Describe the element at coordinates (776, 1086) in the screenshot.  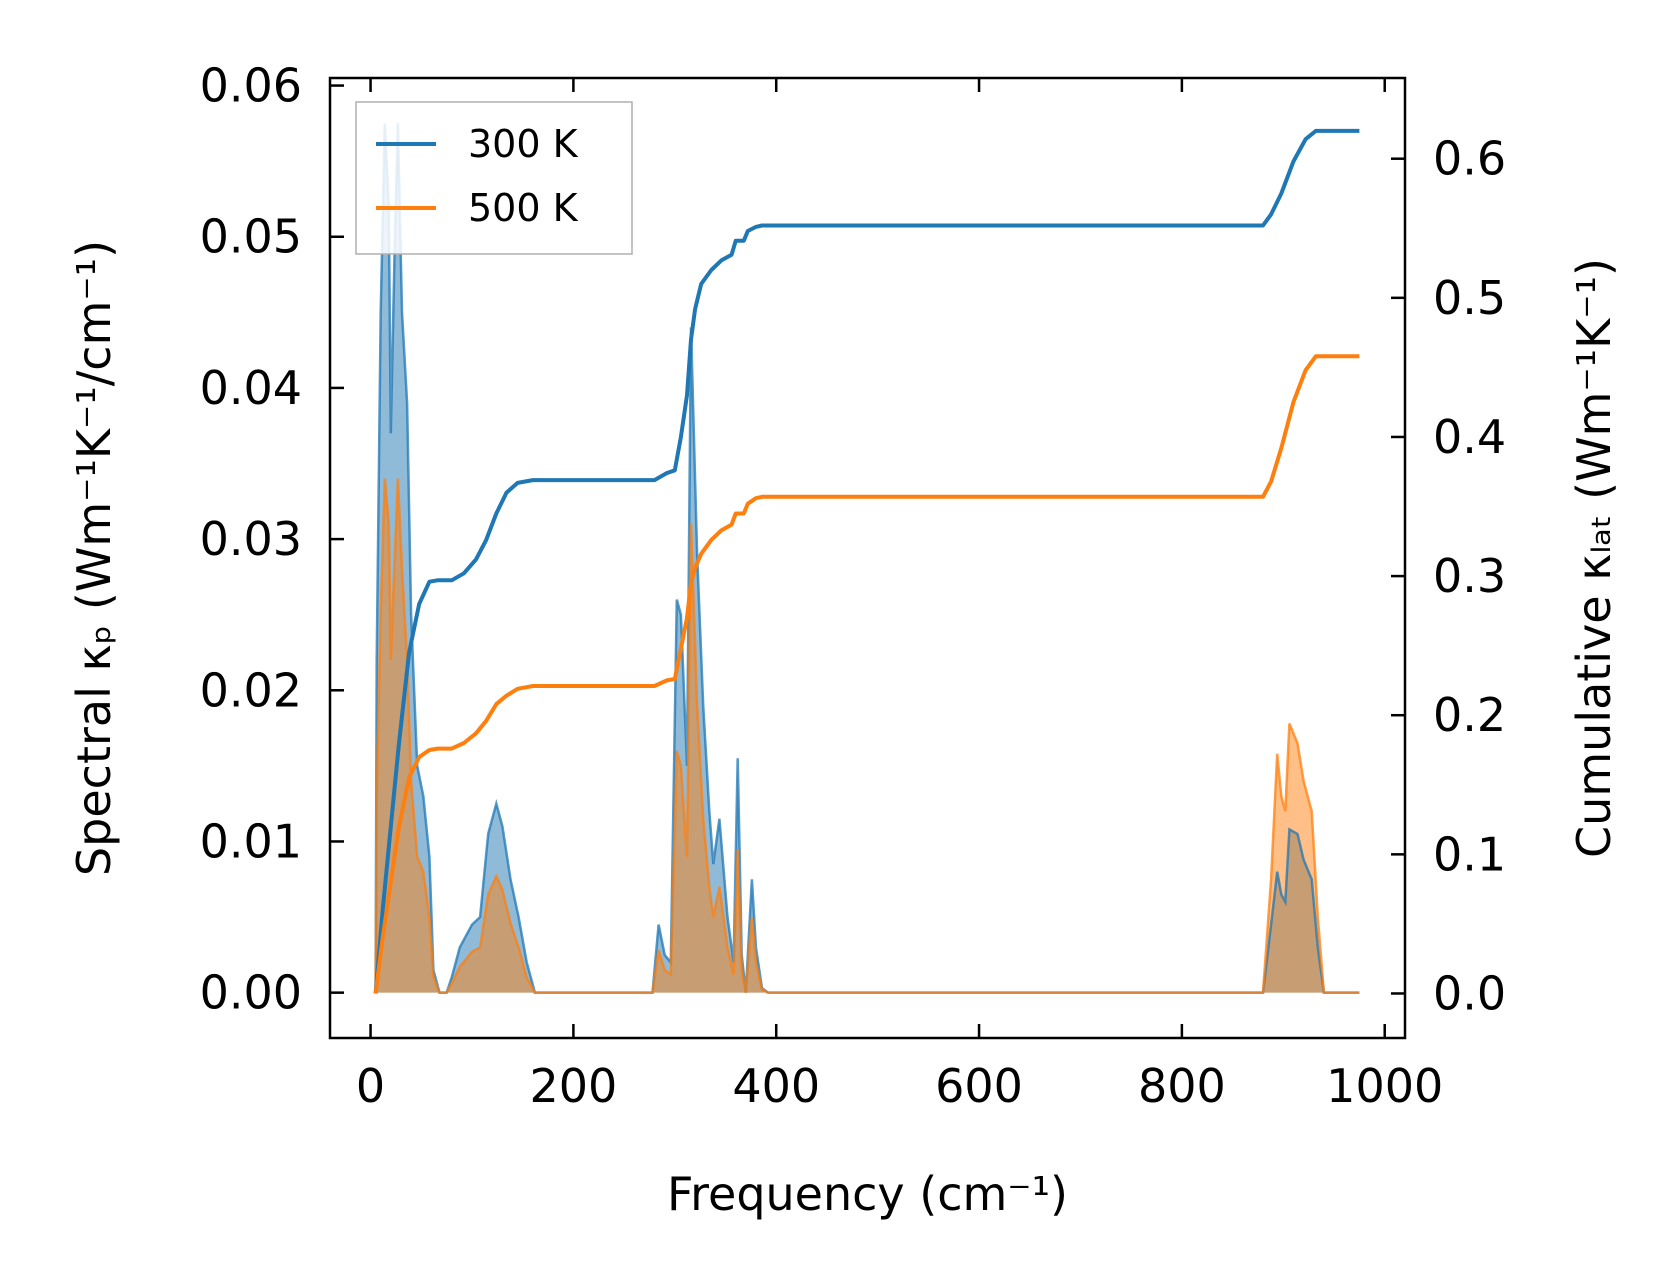
I see `x-tick-label: 400` at that location.